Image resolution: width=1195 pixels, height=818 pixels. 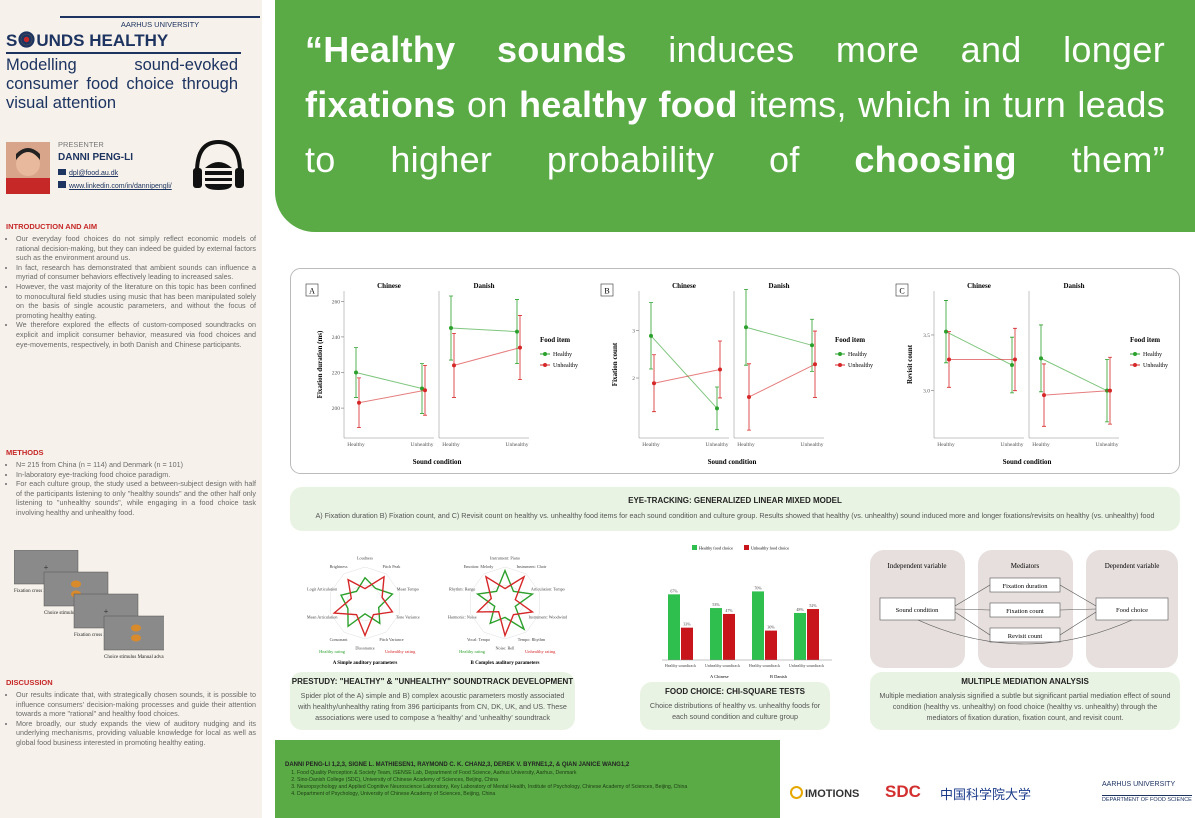 I want to click on quote-segment: choosing, so click(x=935, y=159).